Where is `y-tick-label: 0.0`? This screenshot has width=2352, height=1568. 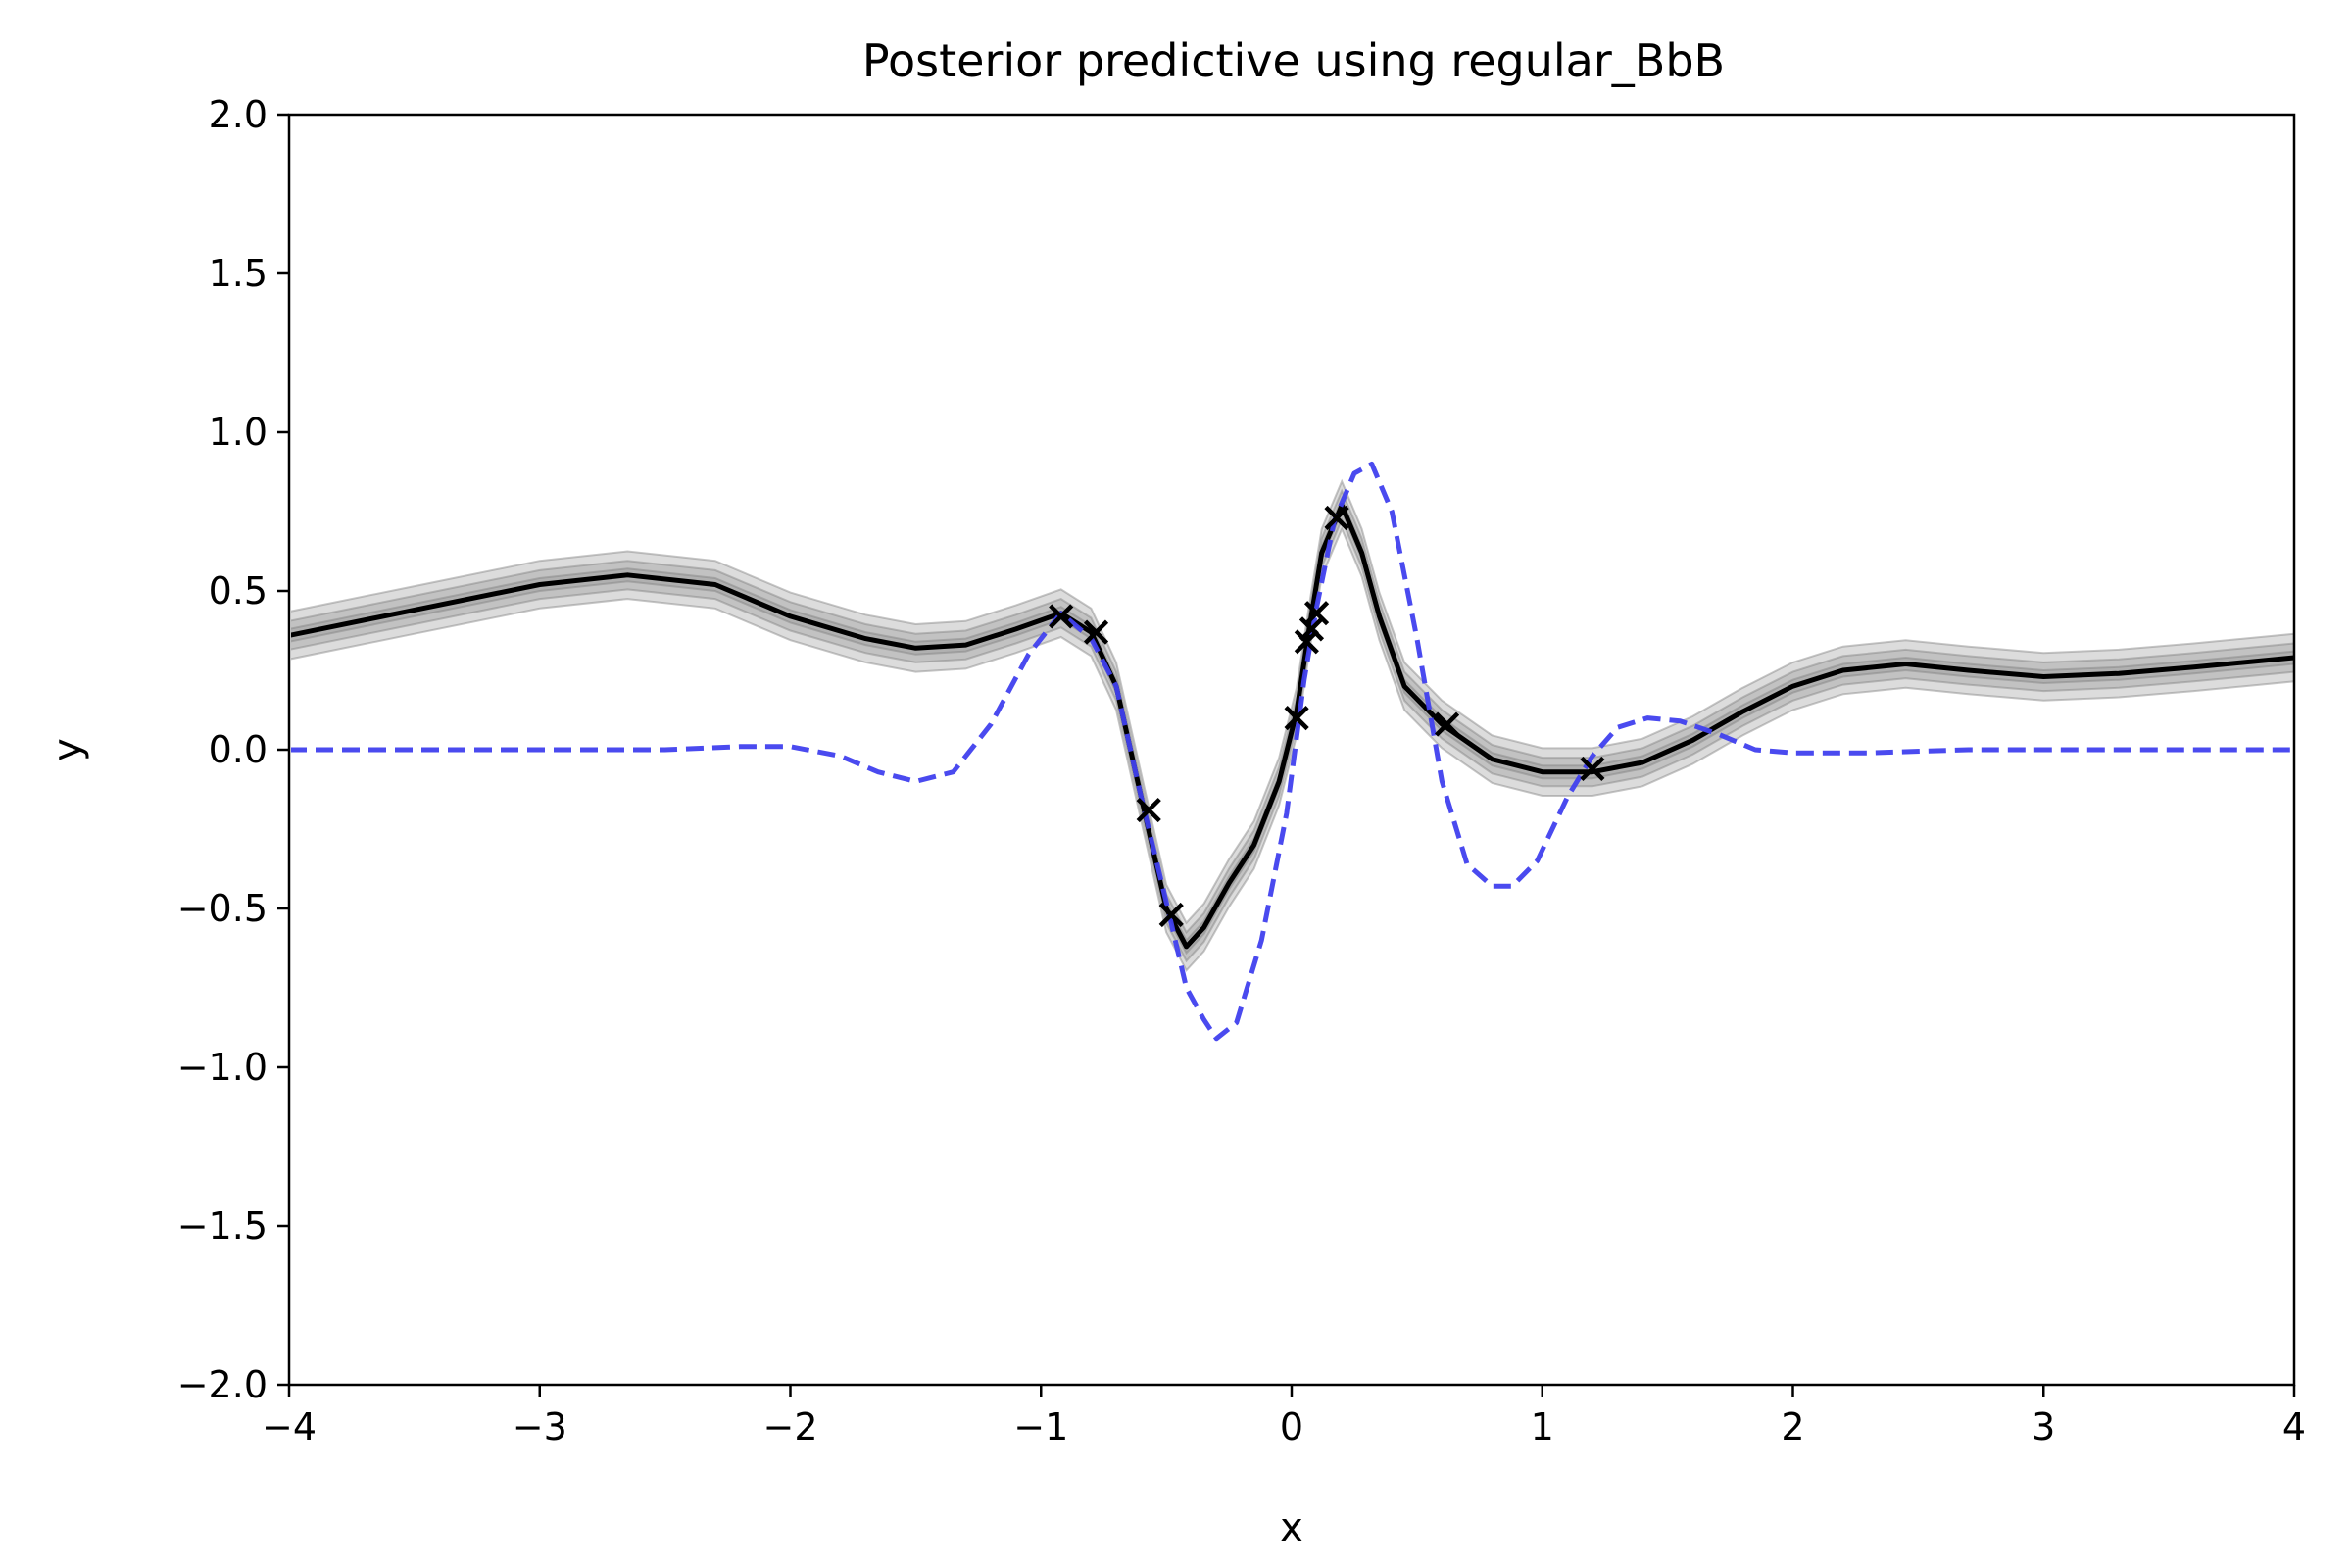 y-tick-label: 0.0 is located at coordinates (238, 749).